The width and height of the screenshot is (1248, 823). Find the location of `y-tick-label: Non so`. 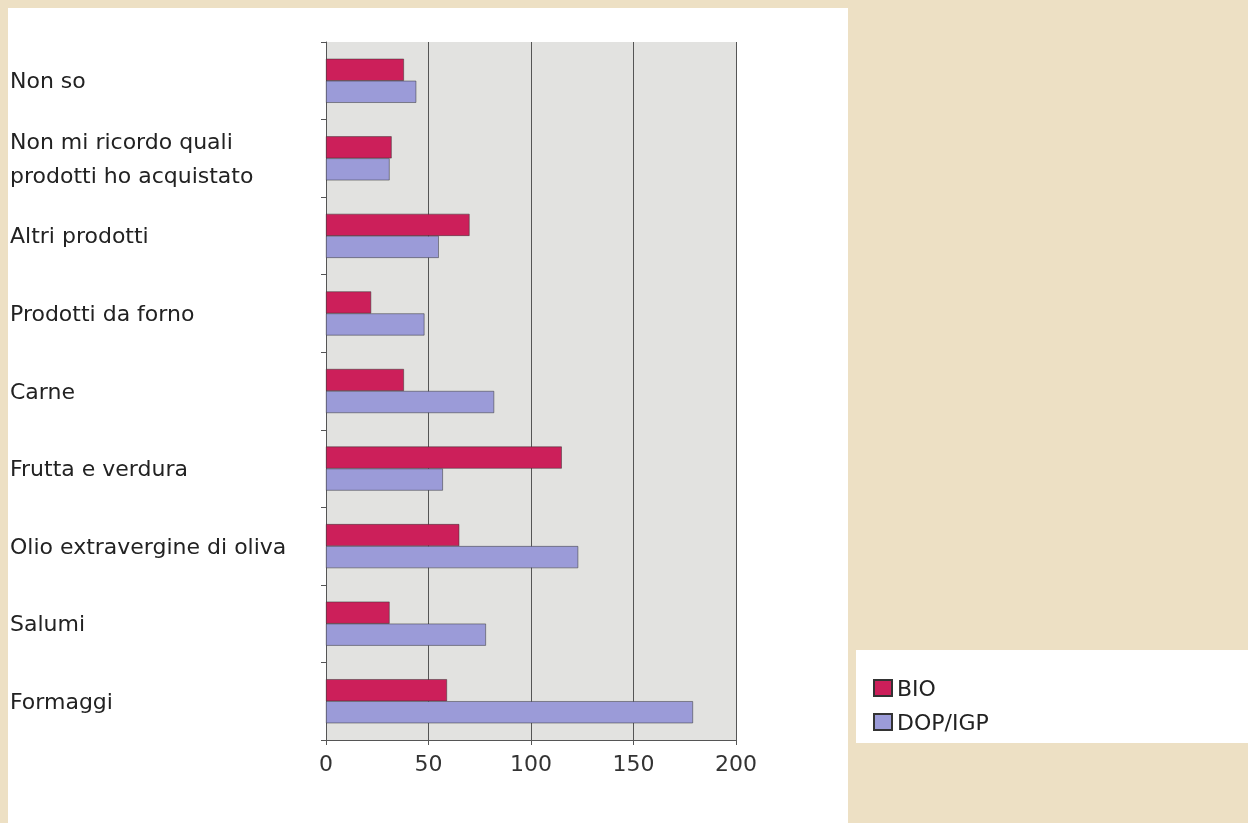

y-tick-label: Non so is located at coordinates (48, 81).